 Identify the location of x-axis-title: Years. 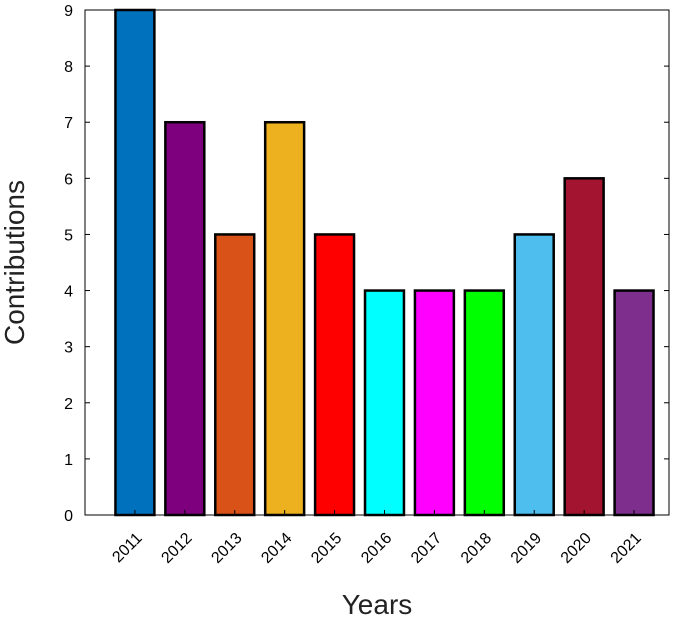
(377, 604).